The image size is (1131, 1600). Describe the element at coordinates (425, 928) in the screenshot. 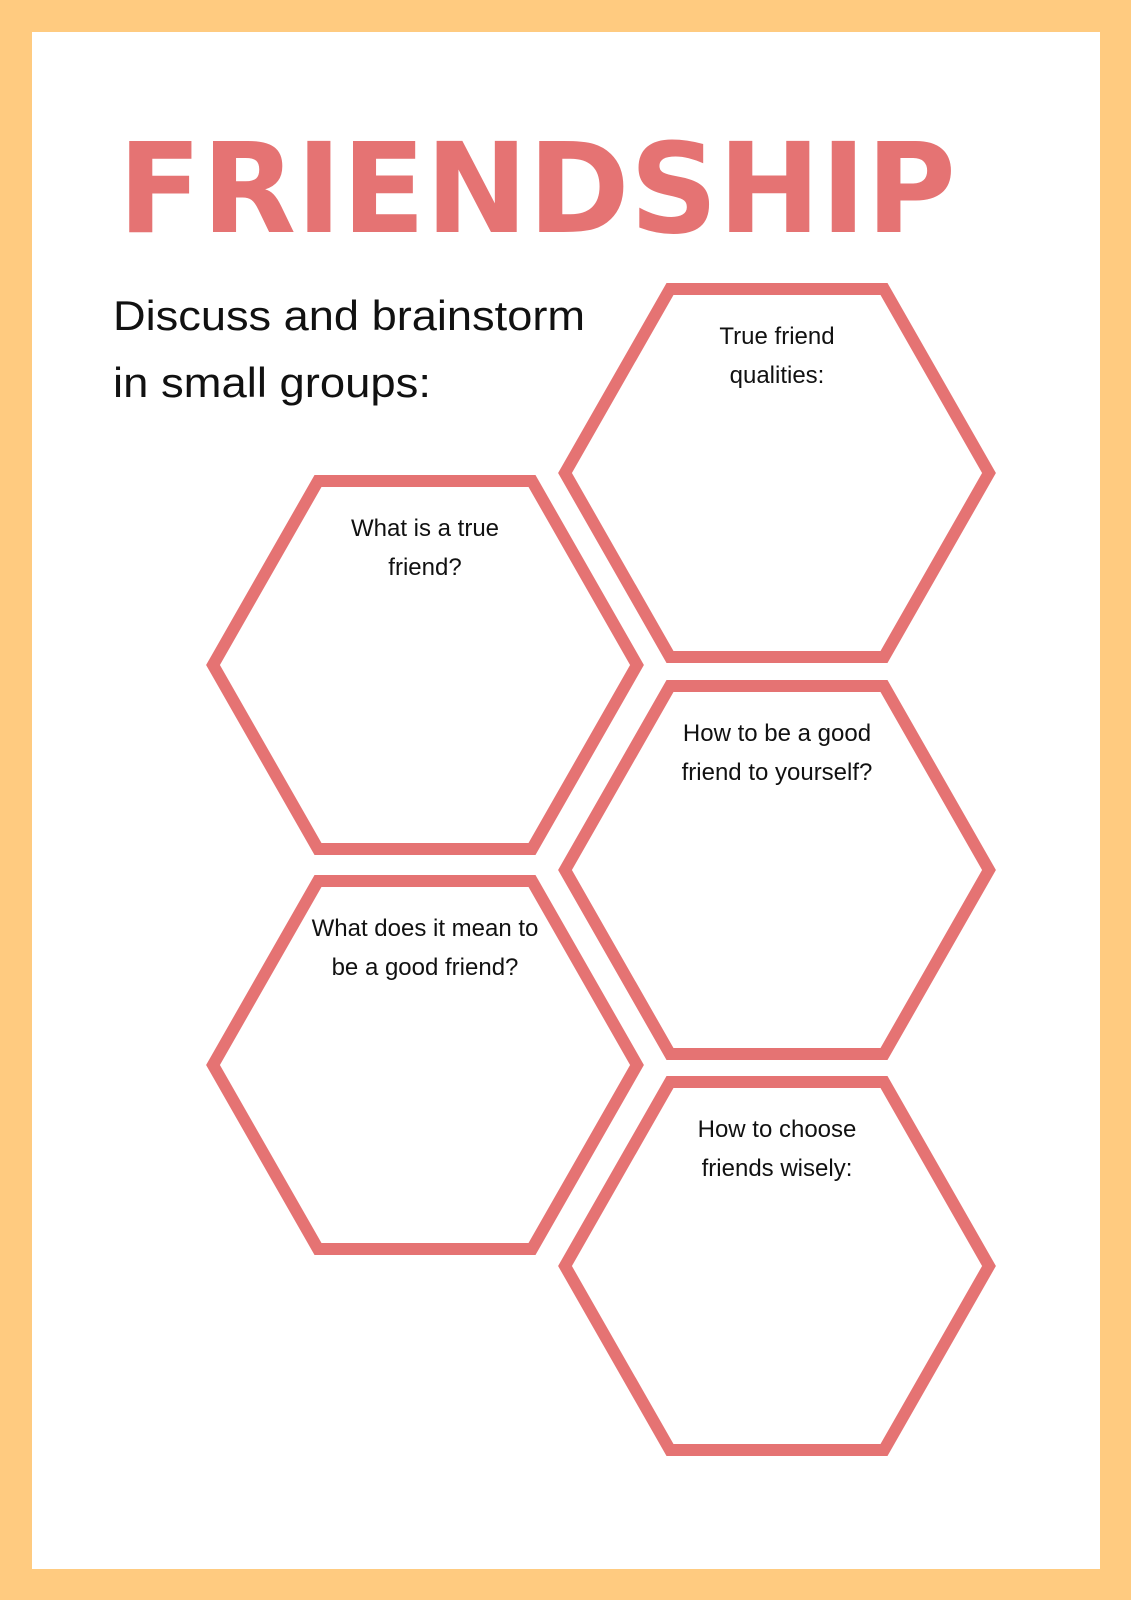

I see `hexagon-label-1: What does it mean to` at that location.